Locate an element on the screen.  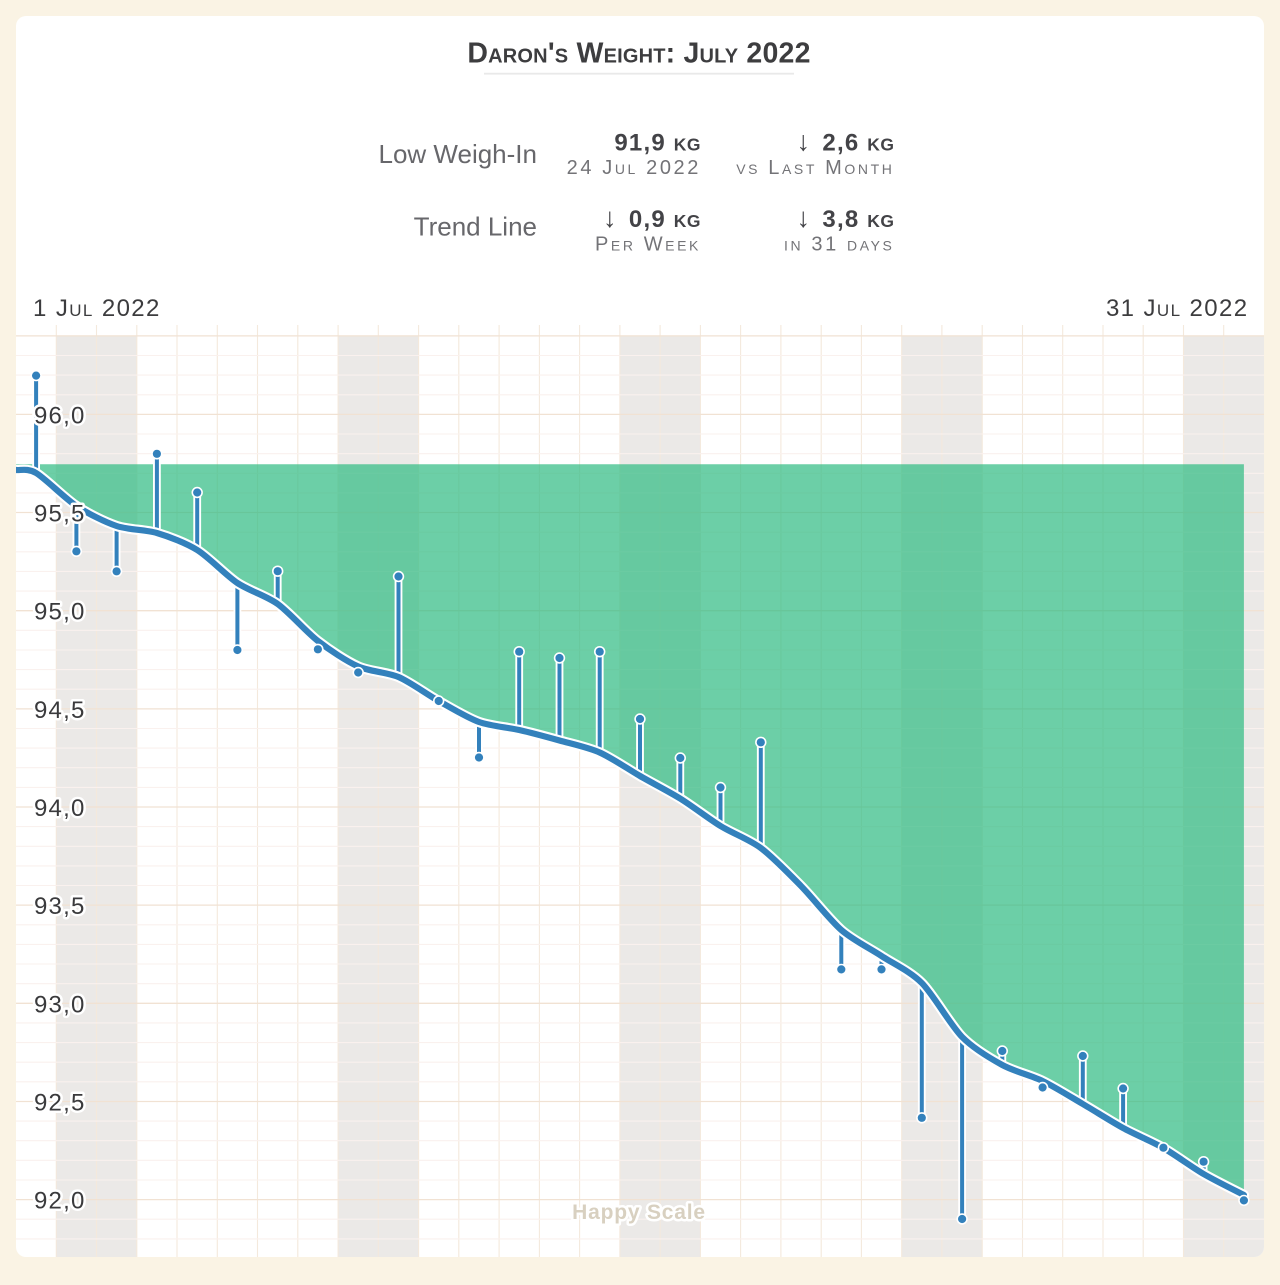
svg-text: 31 Jul 2022 is located at coordinates (1177, 308).